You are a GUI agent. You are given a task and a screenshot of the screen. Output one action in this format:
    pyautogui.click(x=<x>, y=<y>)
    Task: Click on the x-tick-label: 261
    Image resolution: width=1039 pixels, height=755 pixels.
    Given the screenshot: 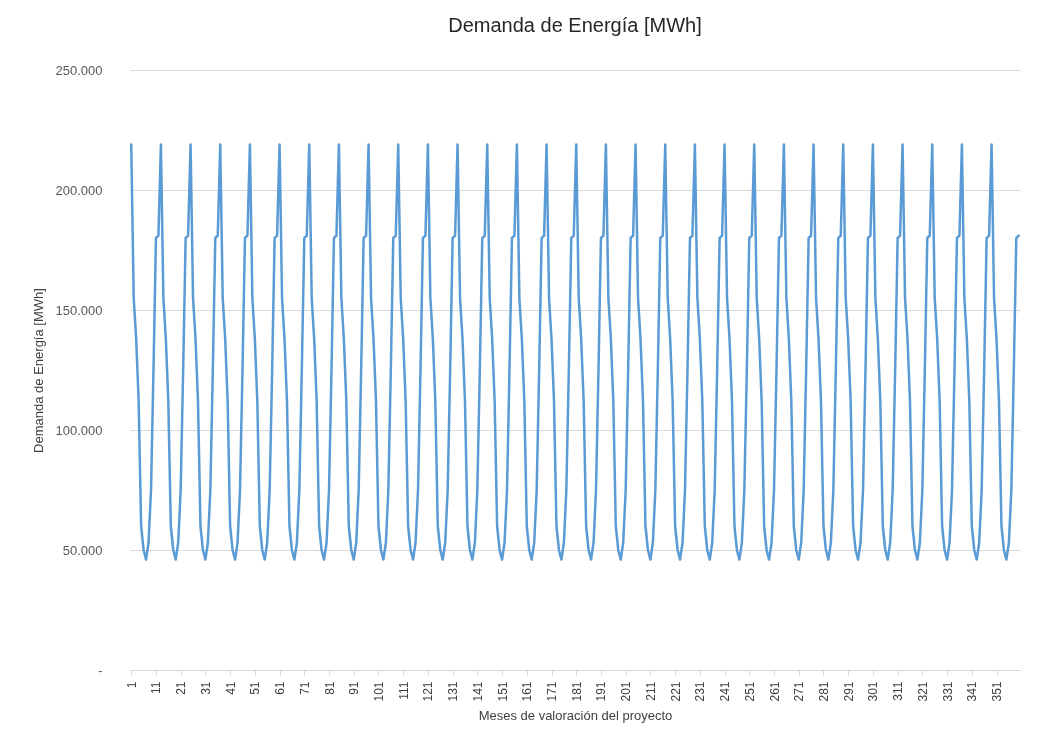 What is the action you would take?
    pyautogui.click(x=774, y=691)
    